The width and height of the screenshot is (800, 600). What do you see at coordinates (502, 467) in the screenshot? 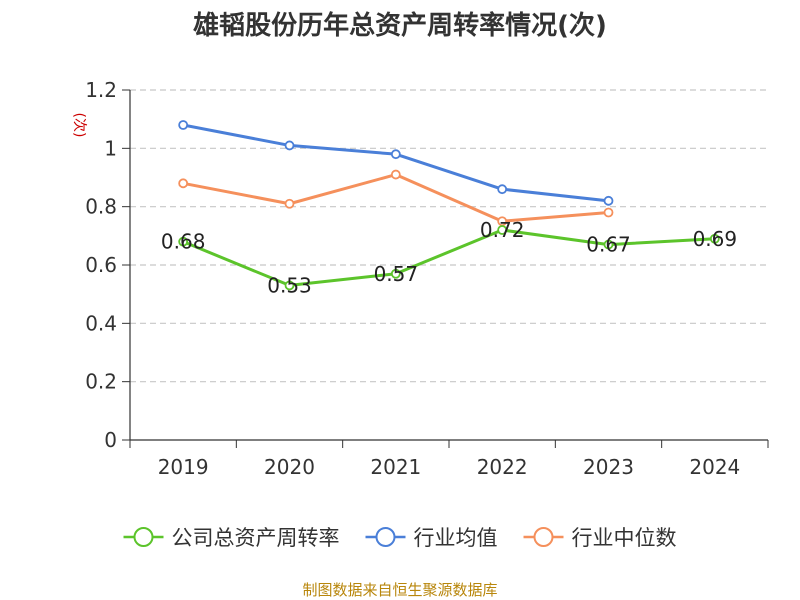
I see `x-tick-label: 2022` at bounding box center [502, 467].